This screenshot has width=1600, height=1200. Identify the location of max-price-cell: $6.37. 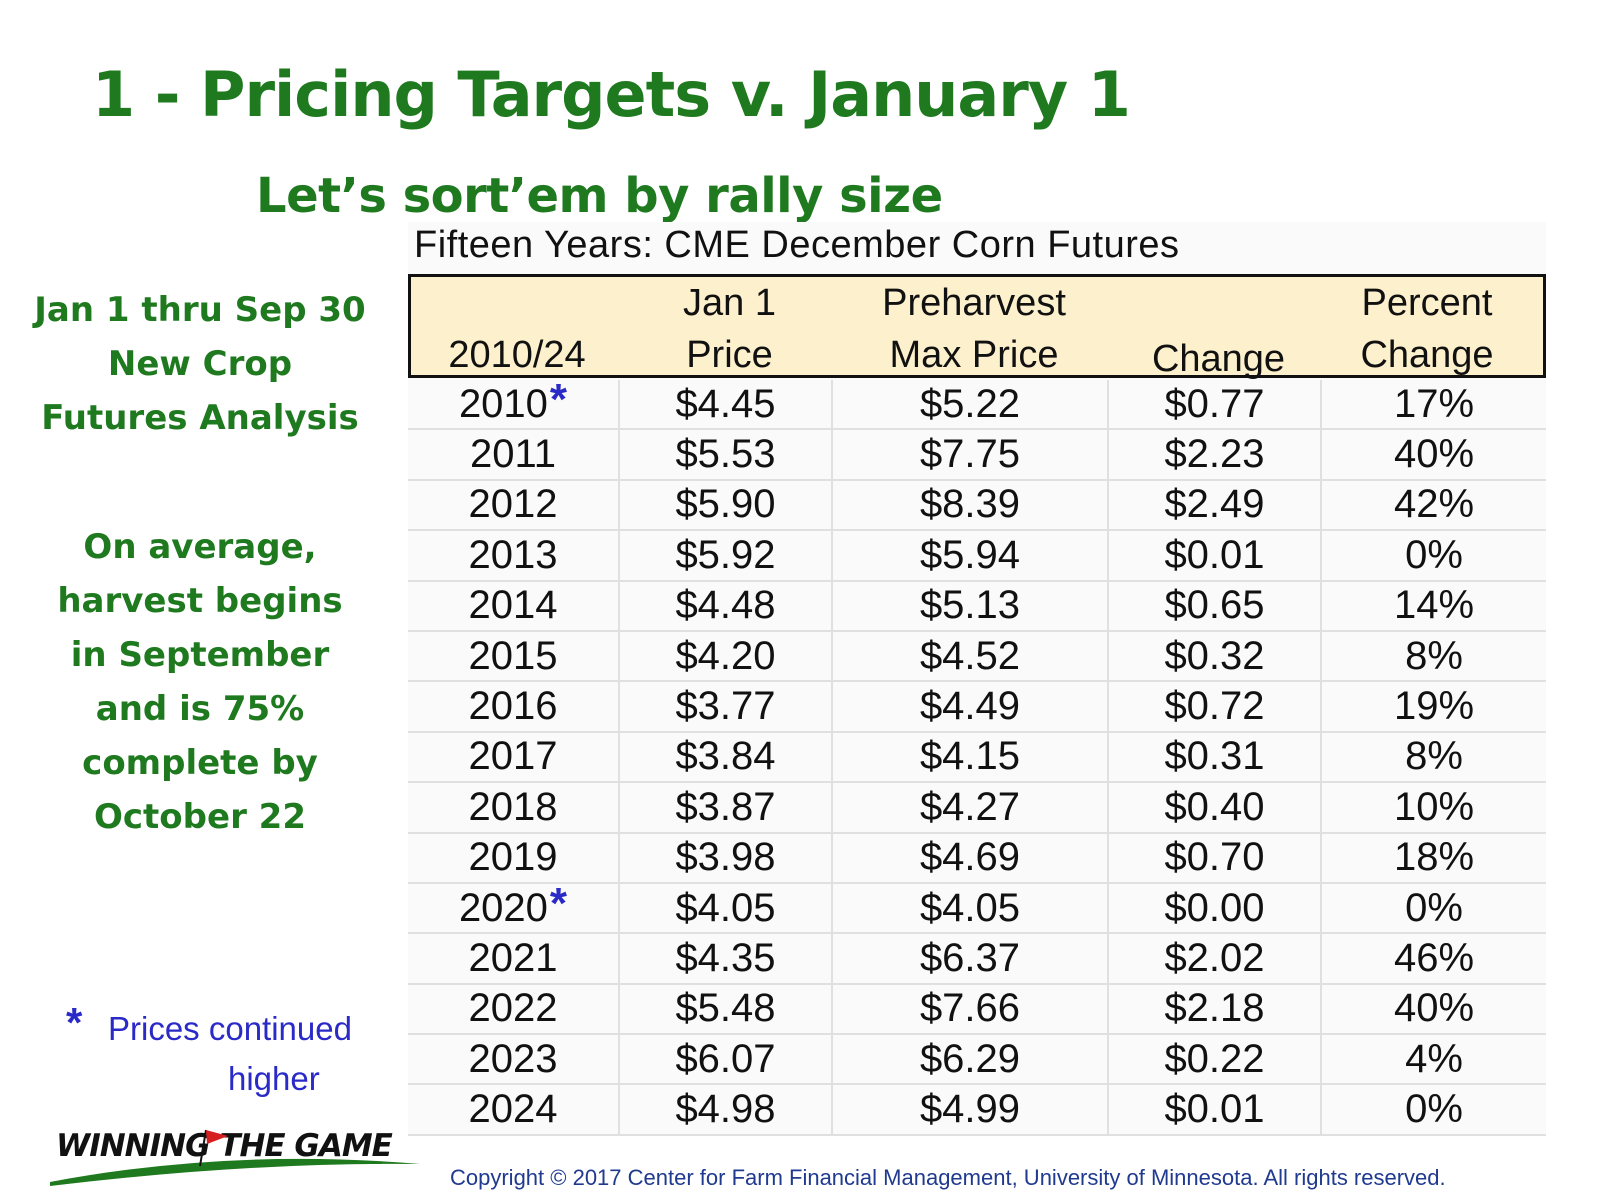
(971, 958).